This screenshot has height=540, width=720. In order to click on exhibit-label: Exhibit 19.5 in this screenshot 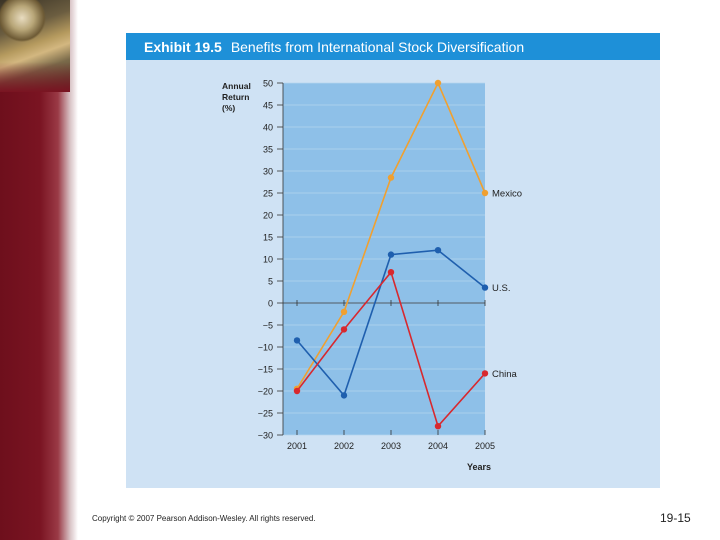, I will do `click(183, 46)`.